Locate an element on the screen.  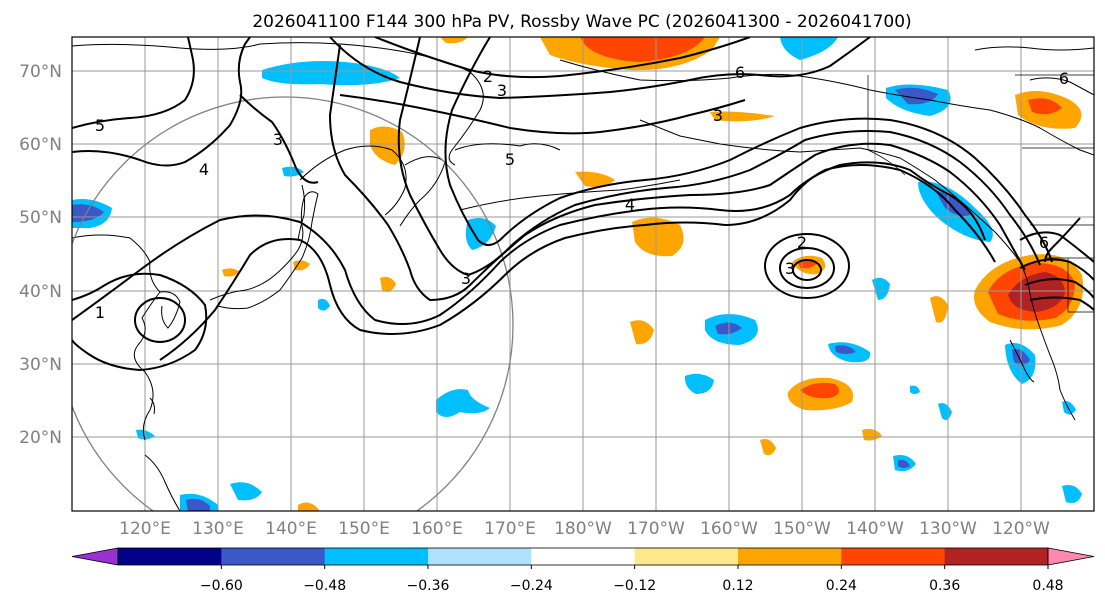
coast-taiwan is located at coordinates (152, 406).